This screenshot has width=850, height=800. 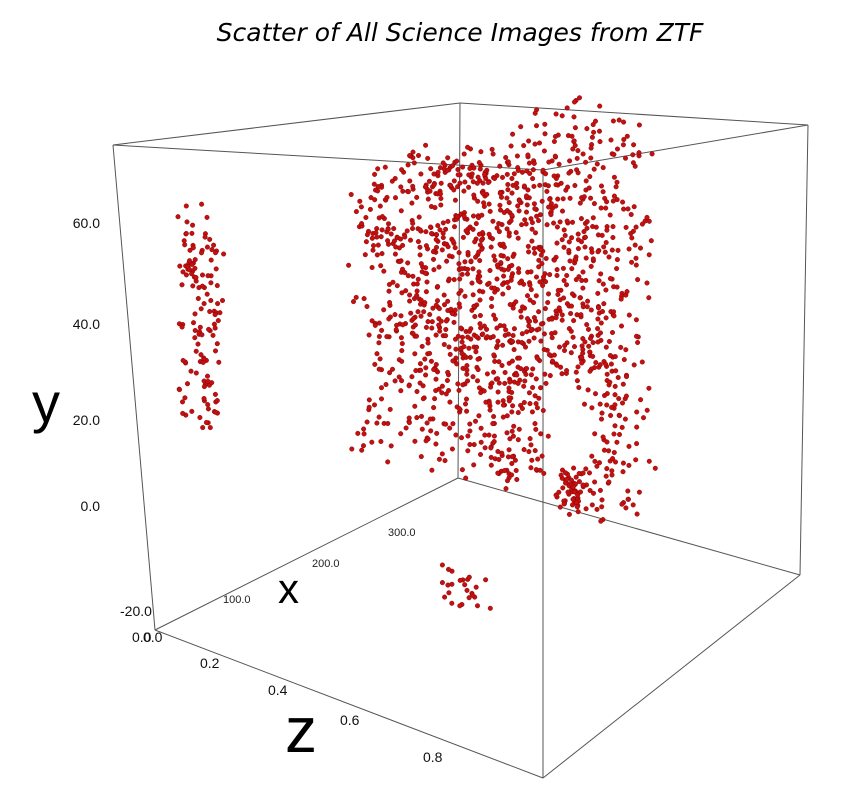 I want to click on z-tick-label: 0.2, so click(x=210, y=663).